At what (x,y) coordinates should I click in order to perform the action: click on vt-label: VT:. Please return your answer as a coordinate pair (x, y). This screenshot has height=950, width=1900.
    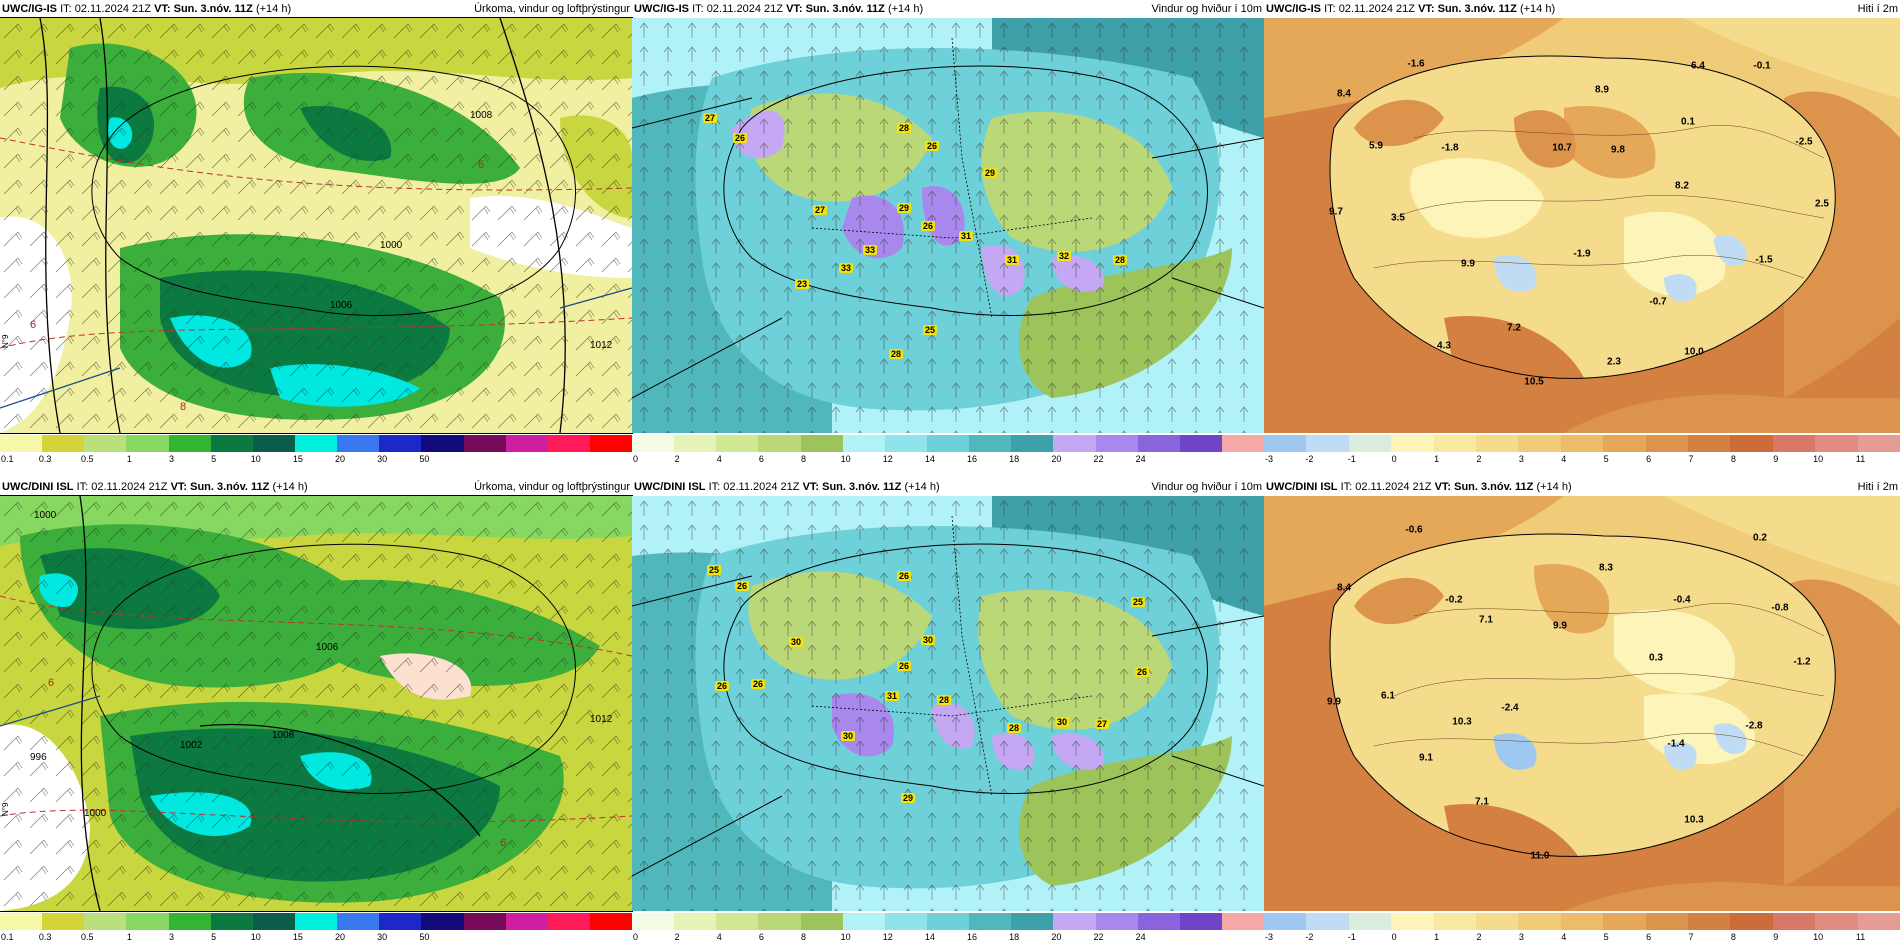
    Looking at the image, I should click on (1443, 487).